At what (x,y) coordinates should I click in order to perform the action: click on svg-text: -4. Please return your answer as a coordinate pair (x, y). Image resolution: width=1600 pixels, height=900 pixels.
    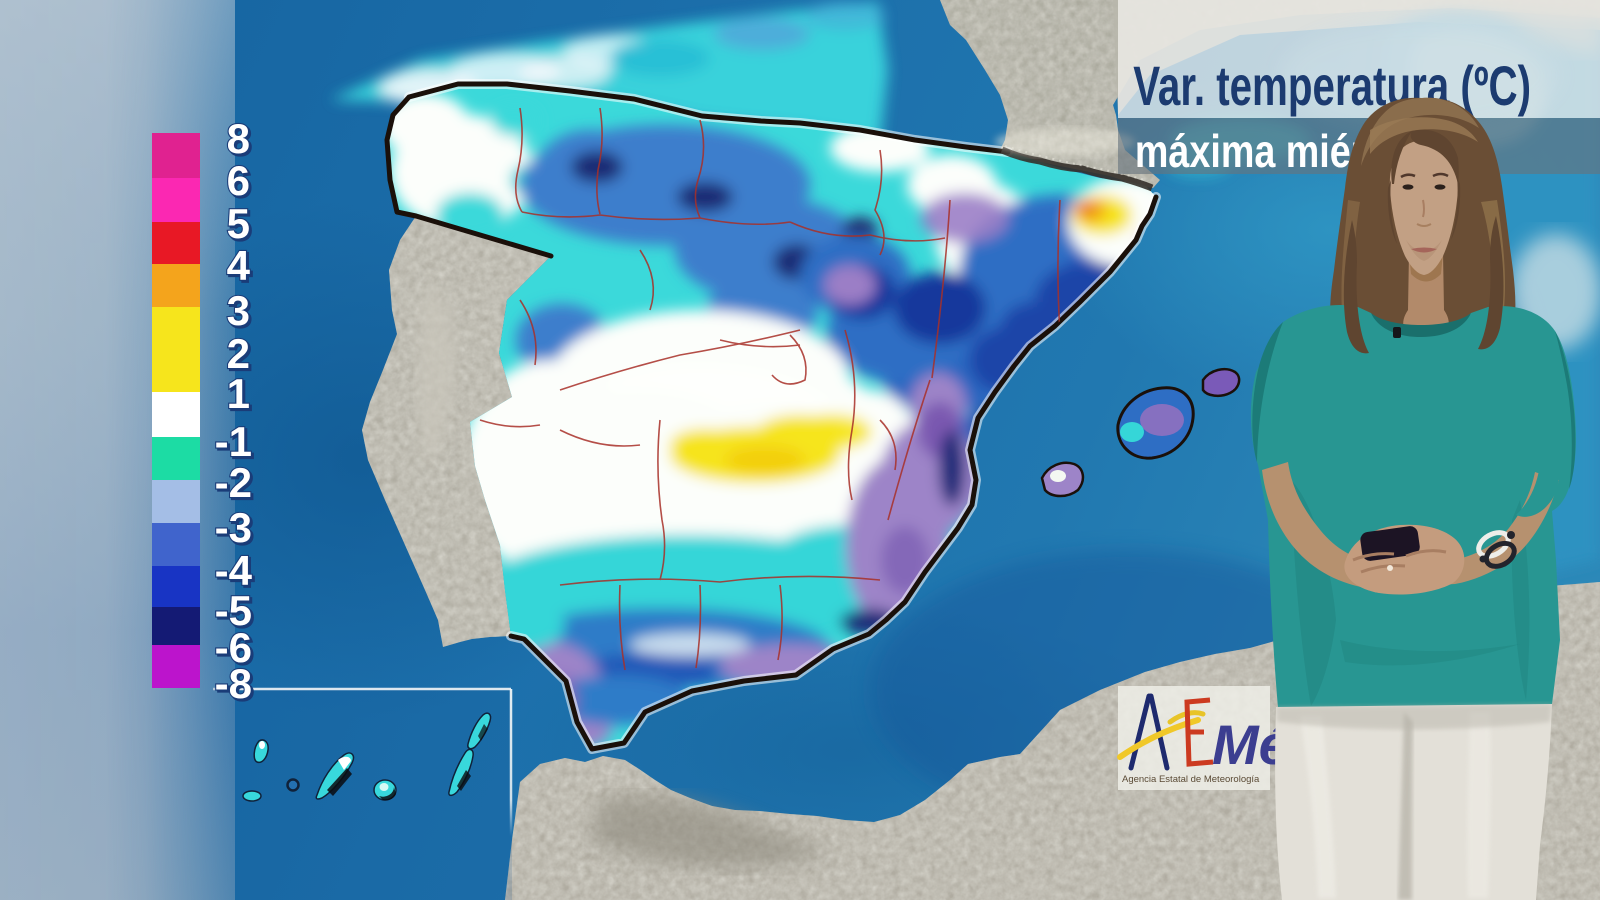
    Looking at the image, I should click on (234, 570).